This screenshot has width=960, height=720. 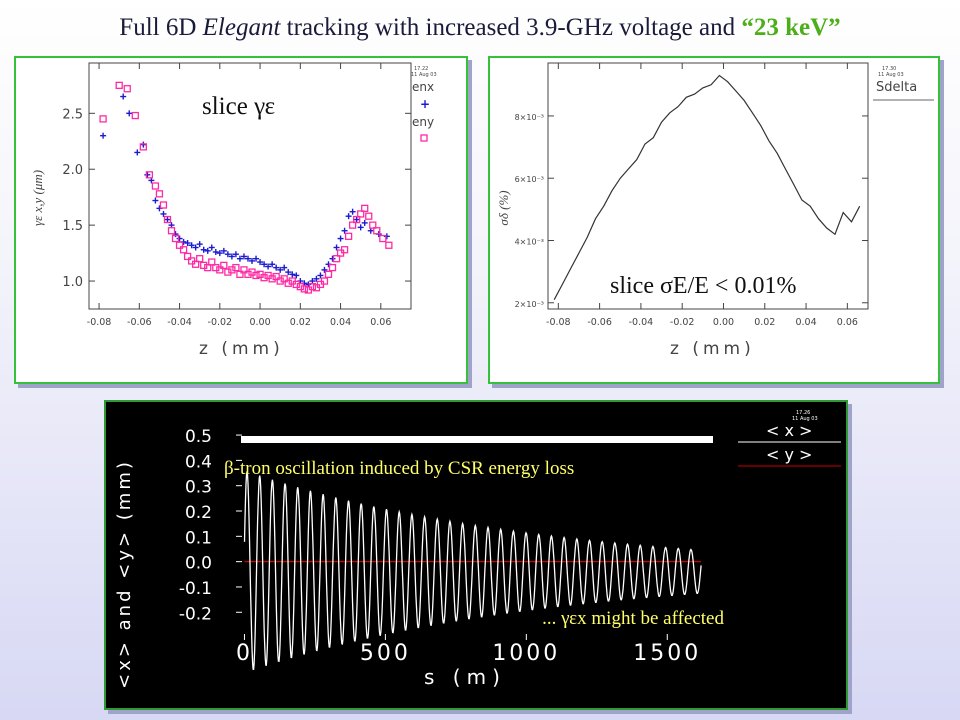 What do you see at coordinates (198, 462) in the screenshot?
I see `y-tick-label: 0.4` at bounding box center [198, 462].